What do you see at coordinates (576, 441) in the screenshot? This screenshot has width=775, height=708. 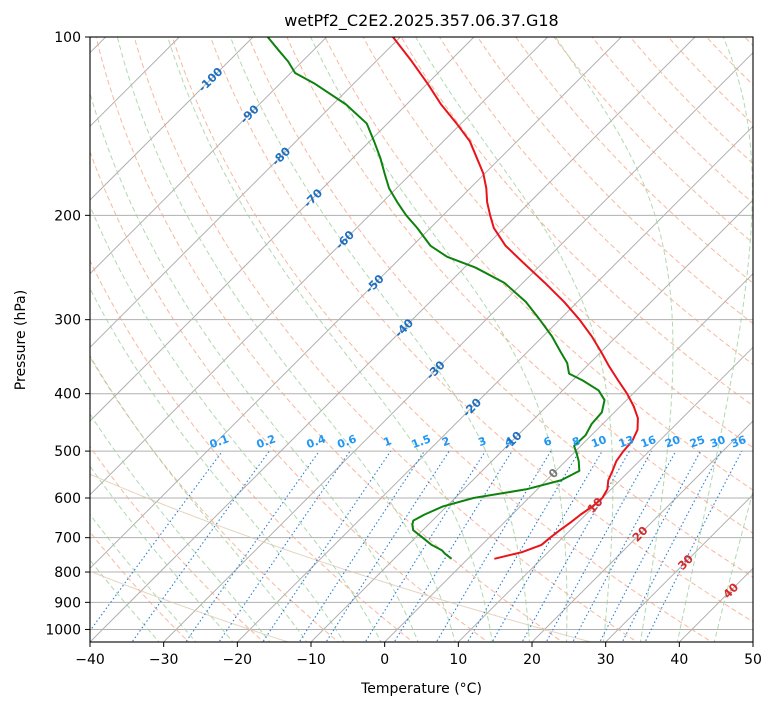 I see `mixing-ratio-label: 8` at bounding box center [576, 441].